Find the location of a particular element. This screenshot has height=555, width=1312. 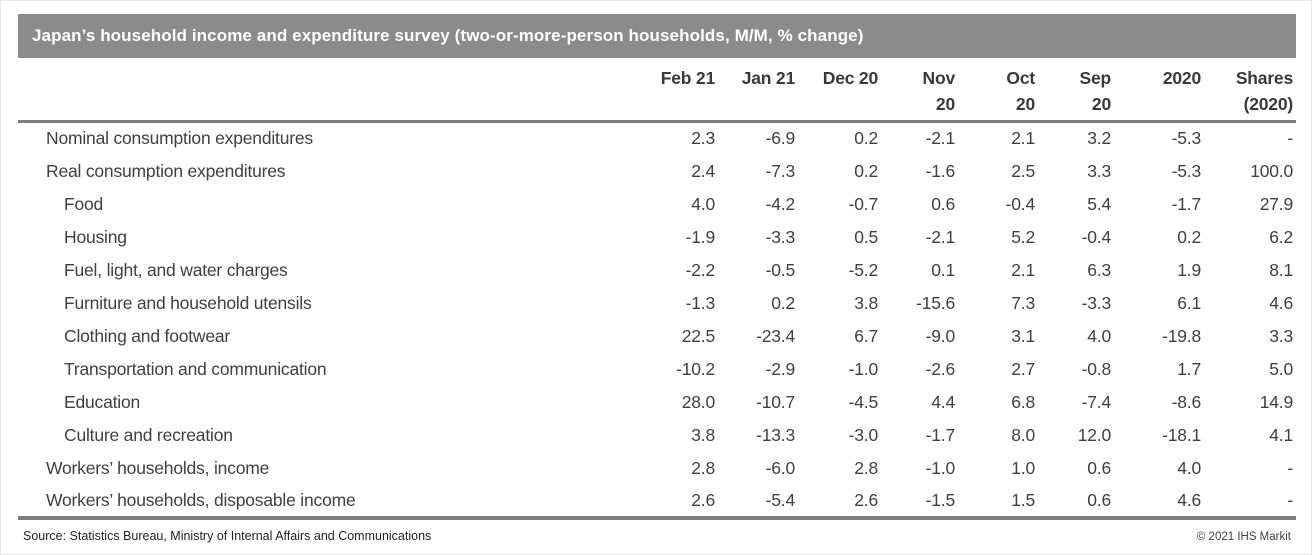

cell-value: 27.9 is located at coordinates (1276, 203).